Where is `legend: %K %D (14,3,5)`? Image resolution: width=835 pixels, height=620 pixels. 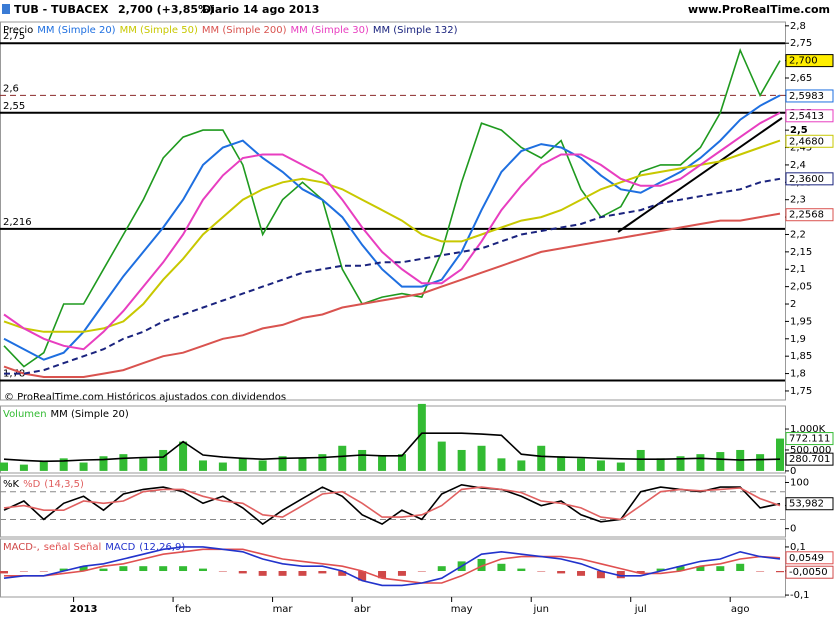
legend: %K %D (14,3,5) is located at coordinates (43, 484).